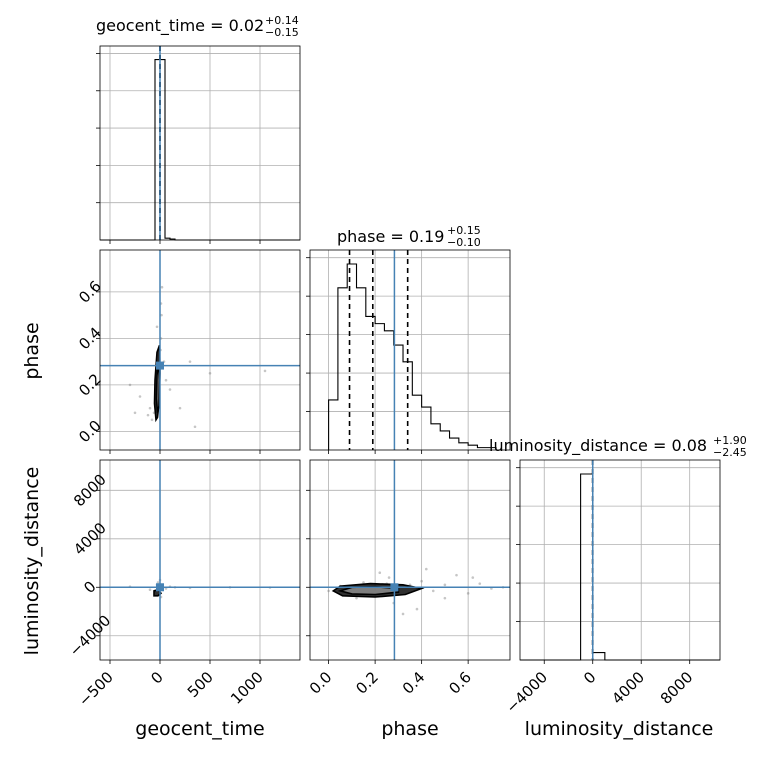  Describe the element at coordinates (730, 440) in the screenshot. I see `title-luminosity-distance-plus: +1.90` at that location.